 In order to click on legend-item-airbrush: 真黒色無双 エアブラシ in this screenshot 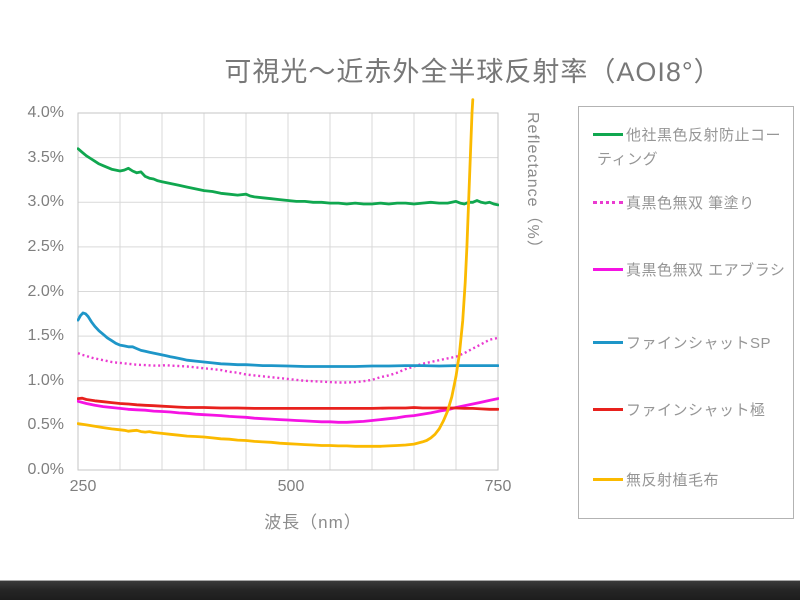, I will do `click(689, 269)`.